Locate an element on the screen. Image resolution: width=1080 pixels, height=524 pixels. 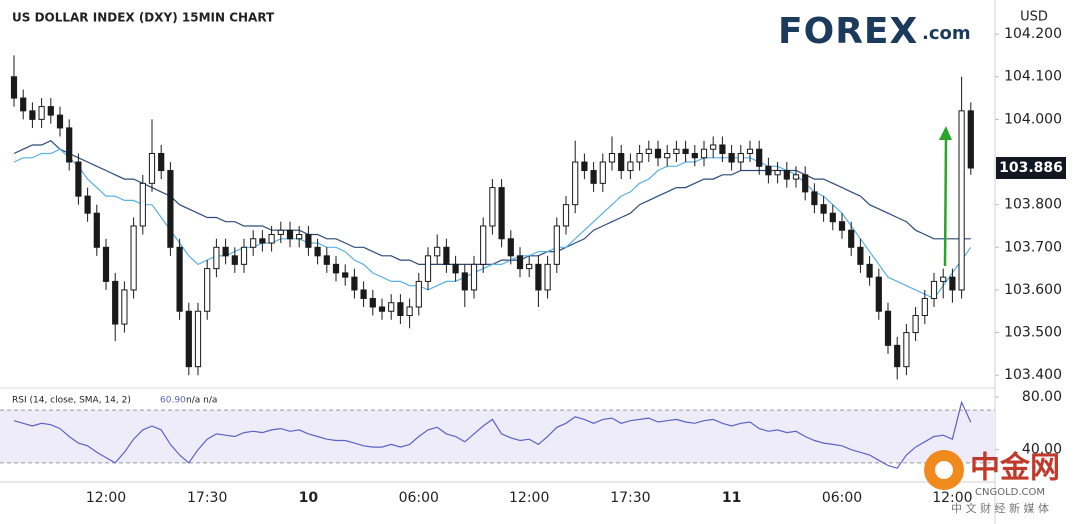
rsi-extra: n/a n/a is located at coordinates (201, 401).